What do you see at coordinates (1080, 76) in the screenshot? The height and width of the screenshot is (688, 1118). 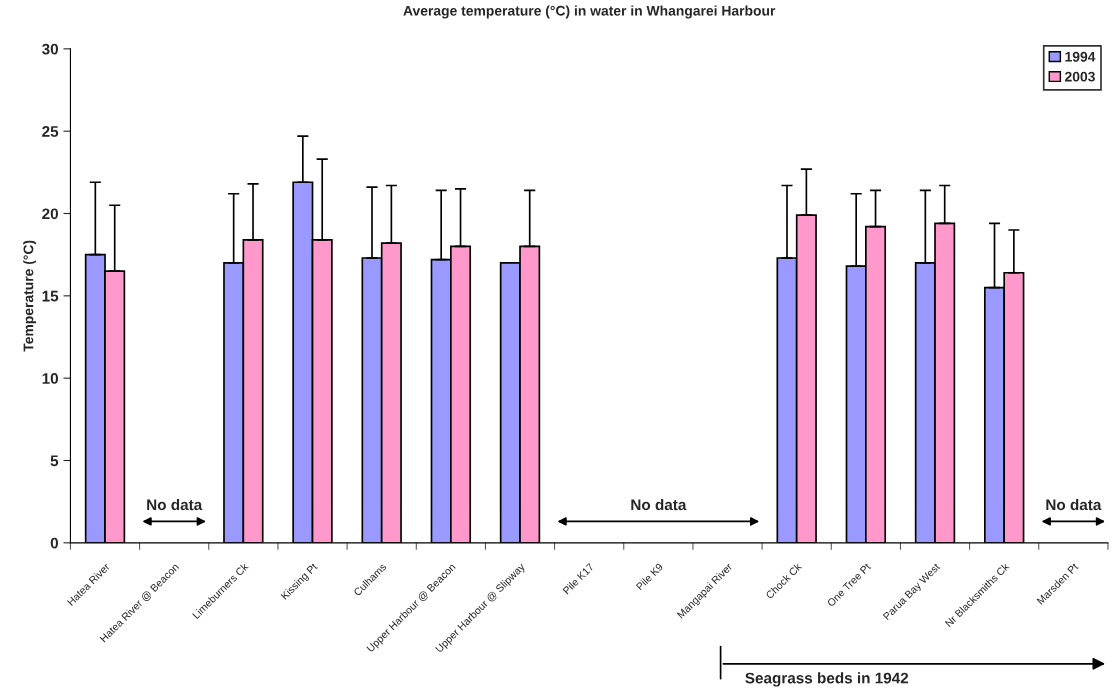 I see `legend-label: 2003` at bounding box center [1080, 76].